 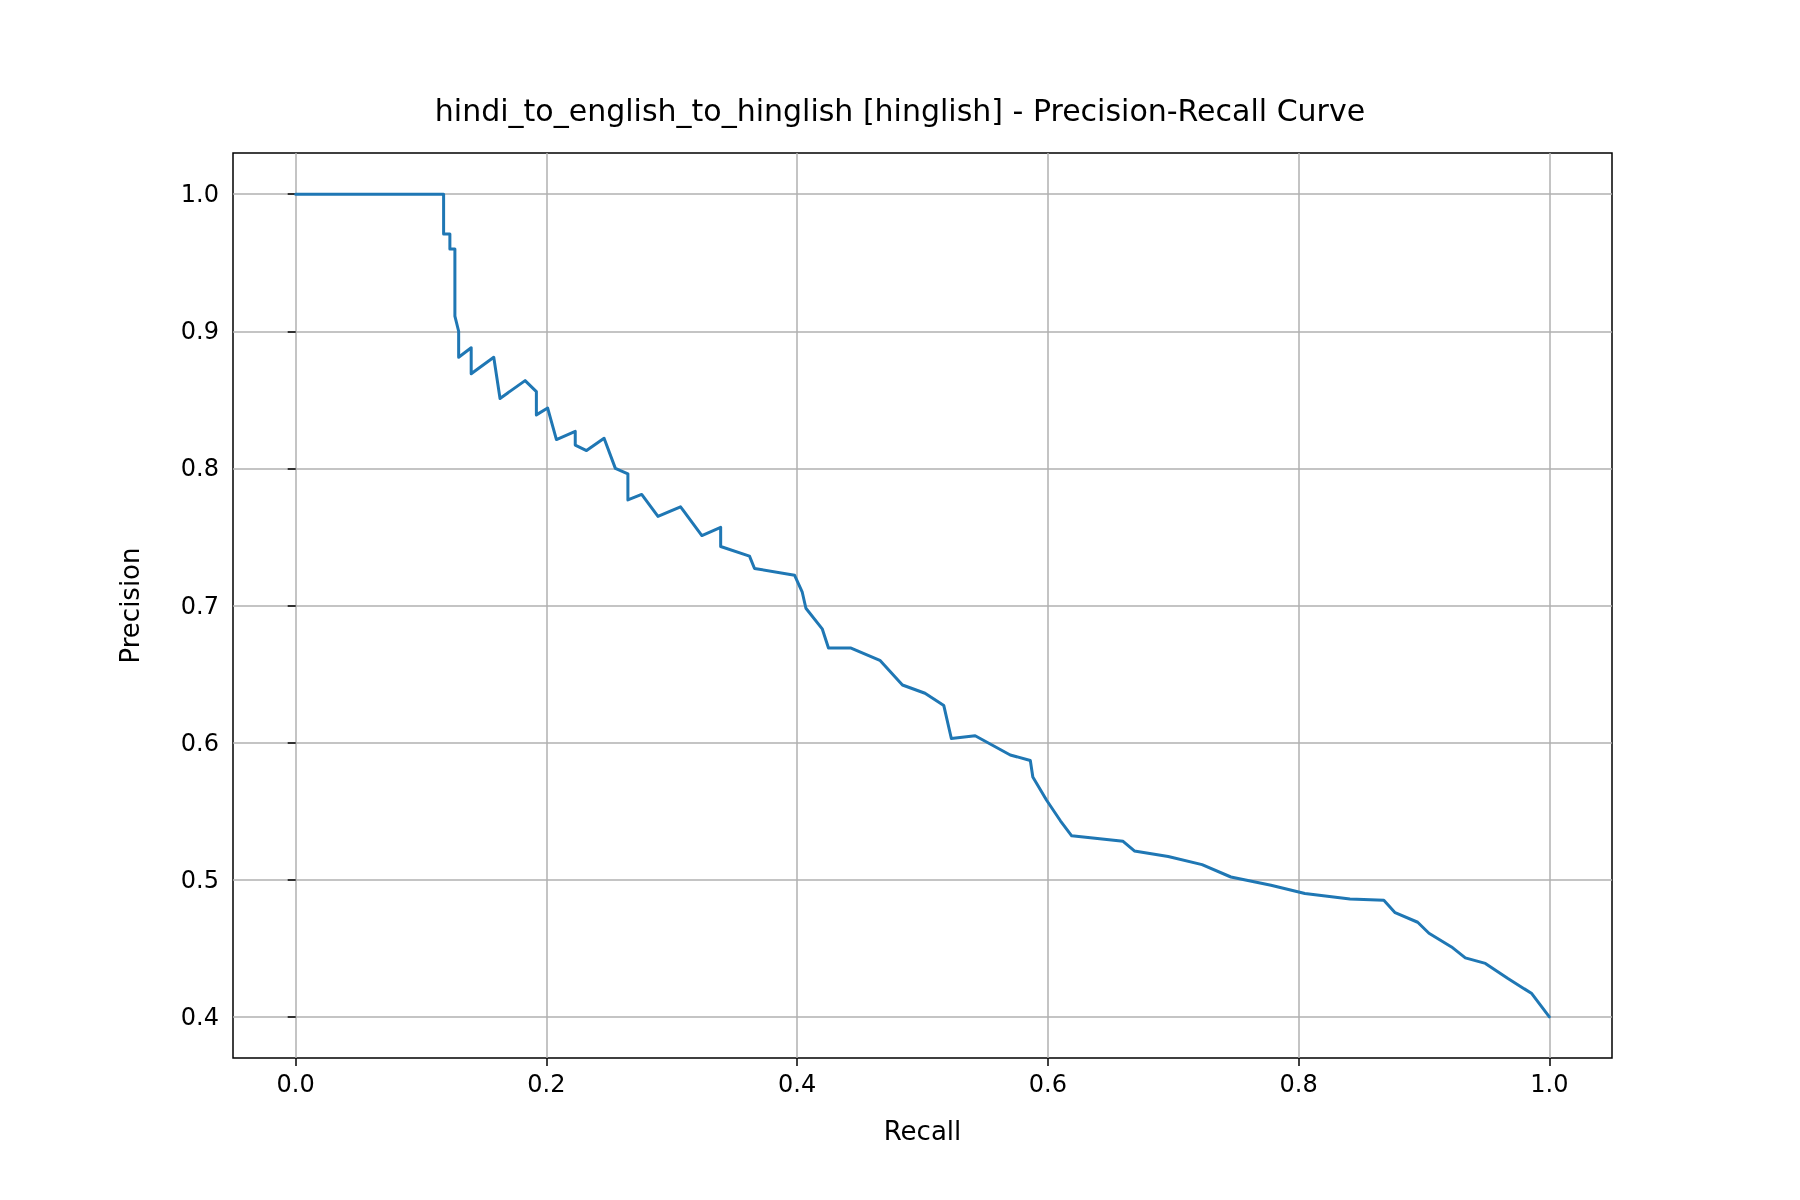 I want to click on y-tick-label: 0.5, so click(x=199, y=879).